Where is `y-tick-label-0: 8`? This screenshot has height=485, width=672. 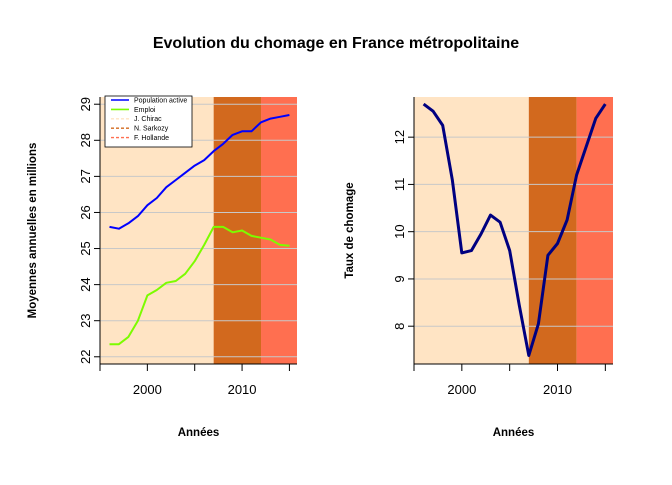 y-tick-label-0: 8 is located at coordinates (399, 326).